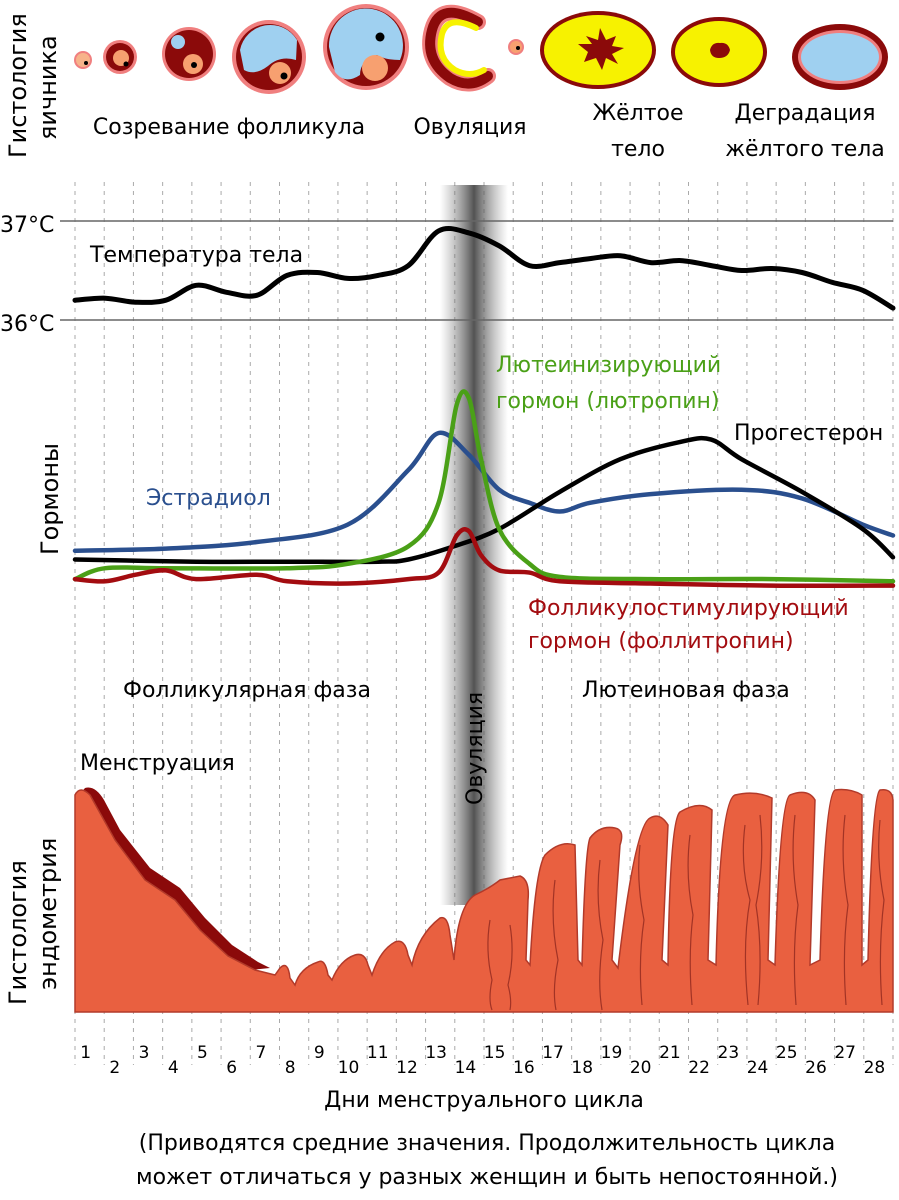  Describe the element at coordinates (638, 149) in the screenshot. I see `stage-corpus-label-2: тело` at that location.